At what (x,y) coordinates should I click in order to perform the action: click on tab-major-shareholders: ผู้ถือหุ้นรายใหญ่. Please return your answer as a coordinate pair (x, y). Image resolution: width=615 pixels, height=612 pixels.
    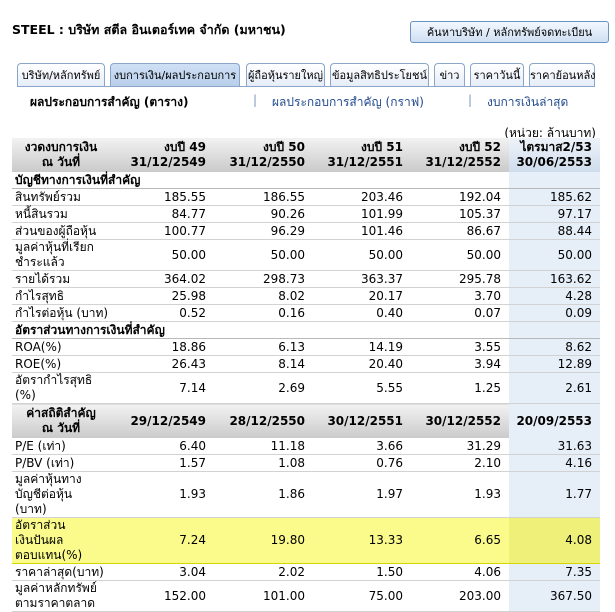
    Looking at the image, I should click on (285, 75).